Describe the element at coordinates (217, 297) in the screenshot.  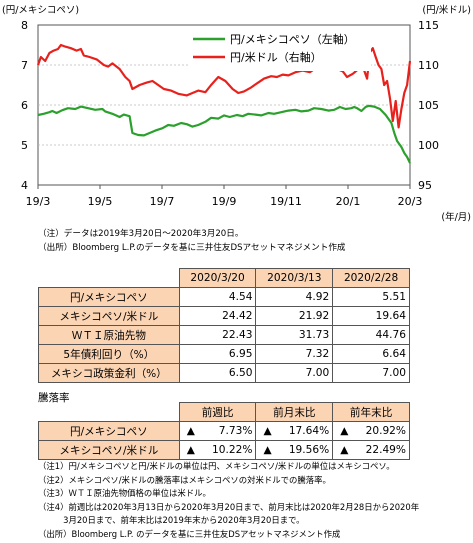
I see `table-cell: 4.54` at that location.